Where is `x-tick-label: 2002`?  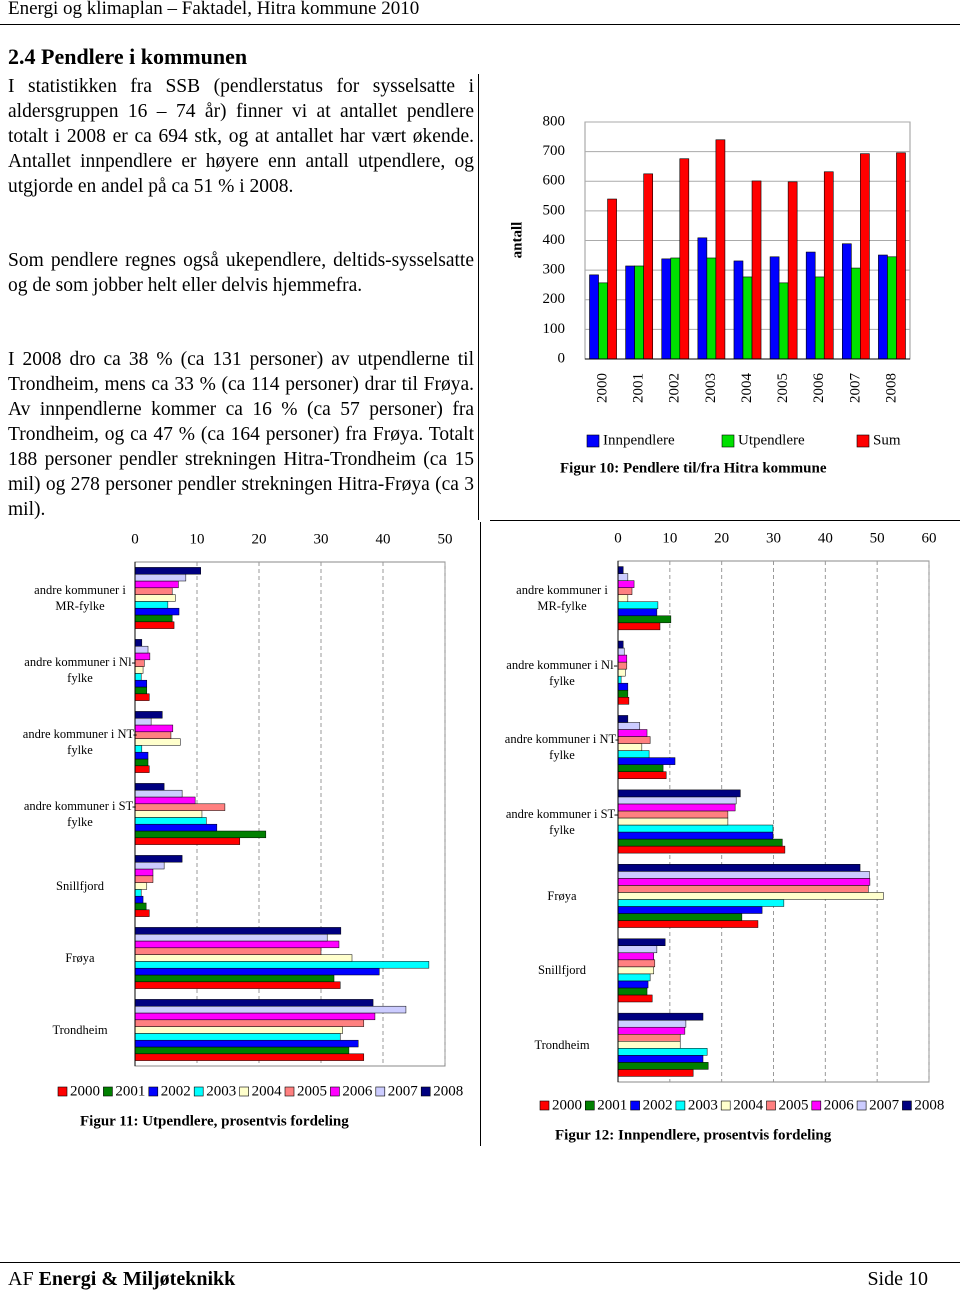 x-tick-label: 2002 is located at coordinates (675, 388).